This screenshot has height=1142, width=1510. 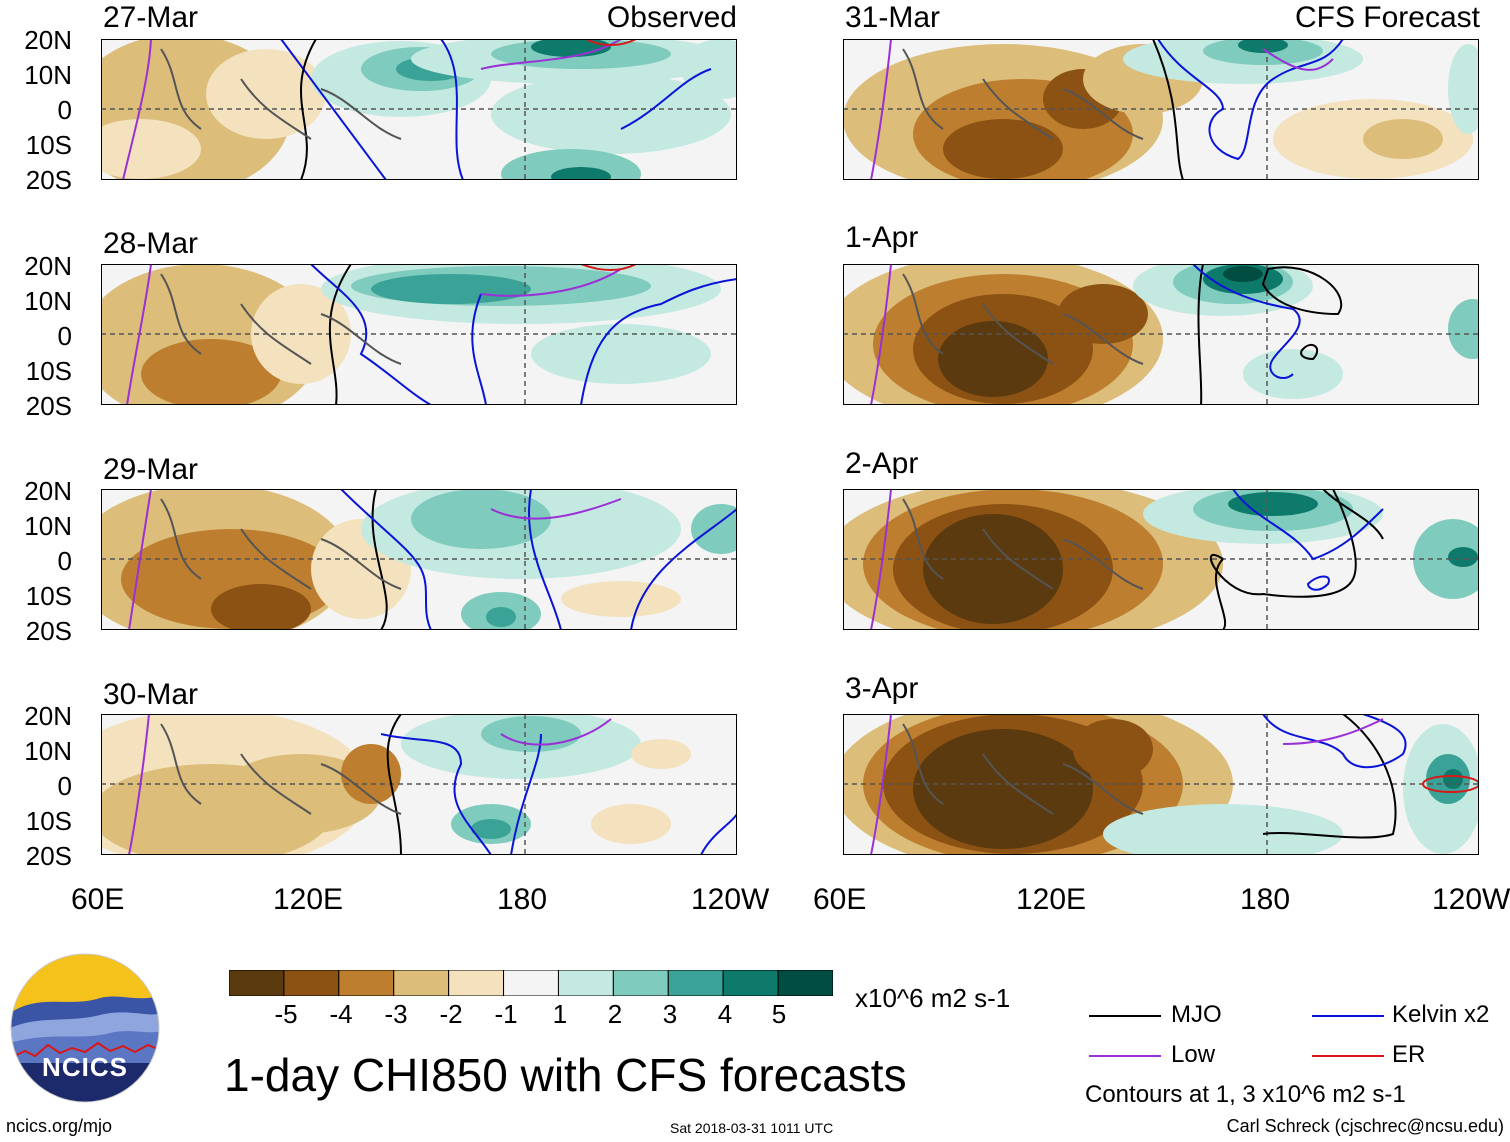 What do you see at coordinates (451, 1014) in the screenshot?
I see `colorbar-tick: -2` at bounding box center [451, 1014].